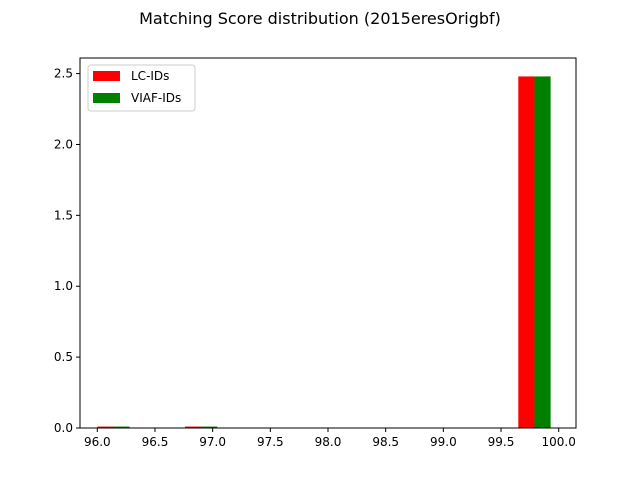 The width and height of the screenshot is (640, 484). Describe the element at coordinates (270, 442) in the screenshot. I see `x-tick-label: 97.5` at that location.